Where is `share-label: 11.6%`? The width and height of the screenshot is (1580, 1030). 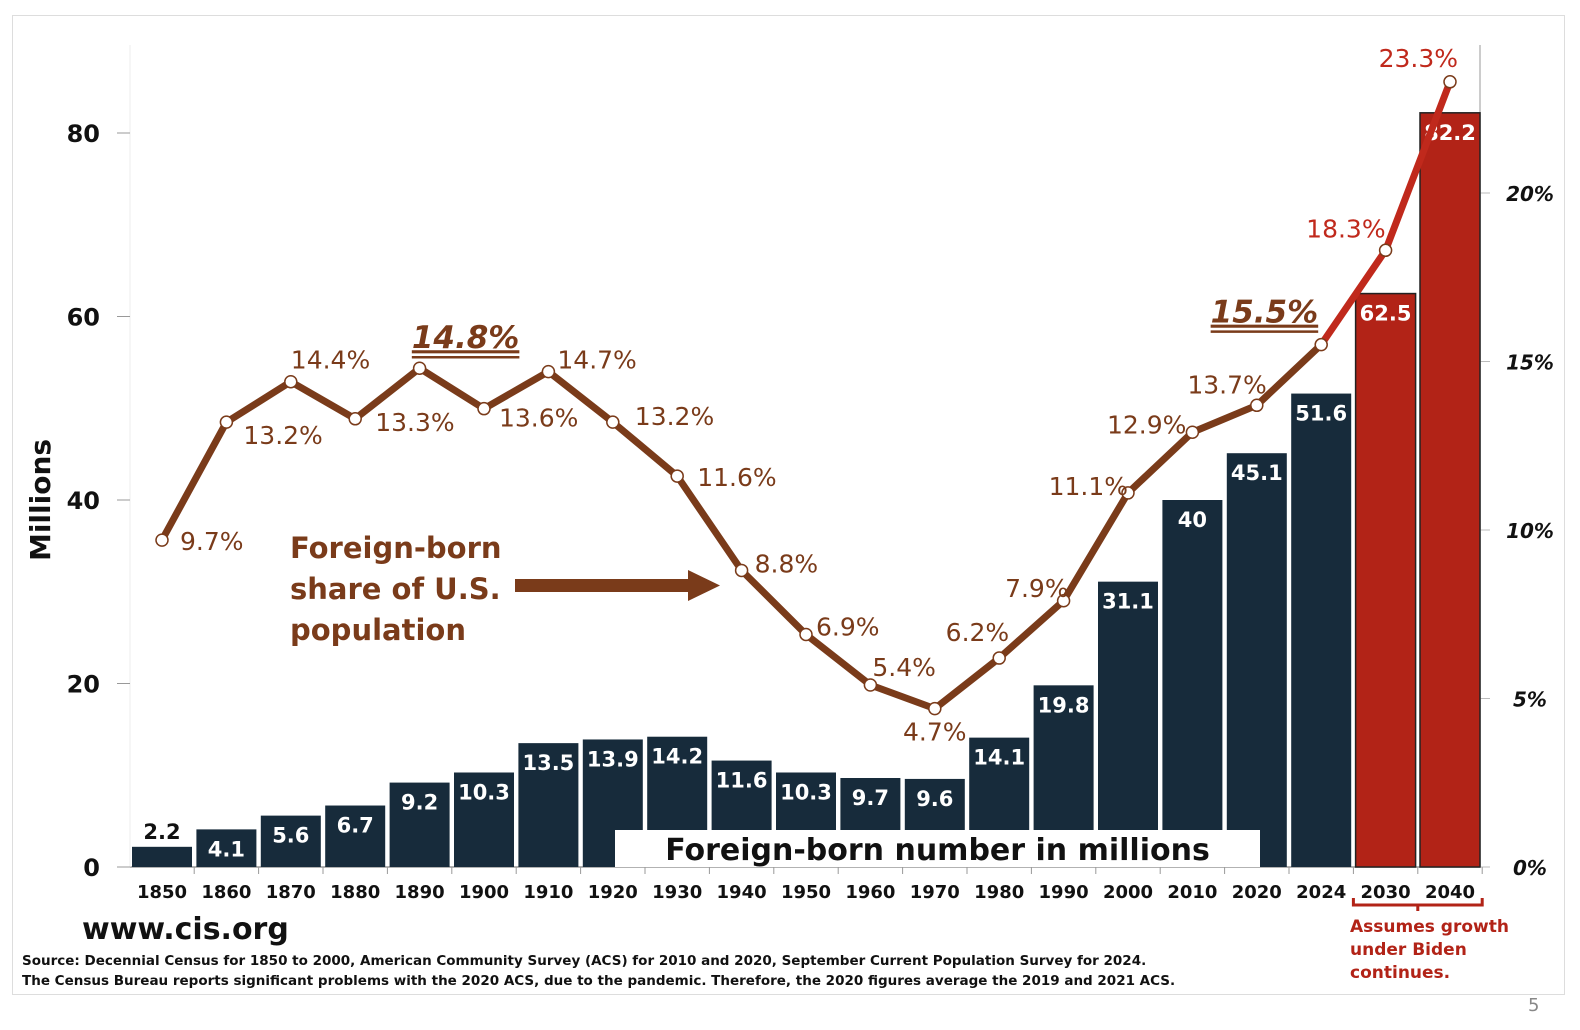 share-label: 11.6% is located at coordinates (736, 477).